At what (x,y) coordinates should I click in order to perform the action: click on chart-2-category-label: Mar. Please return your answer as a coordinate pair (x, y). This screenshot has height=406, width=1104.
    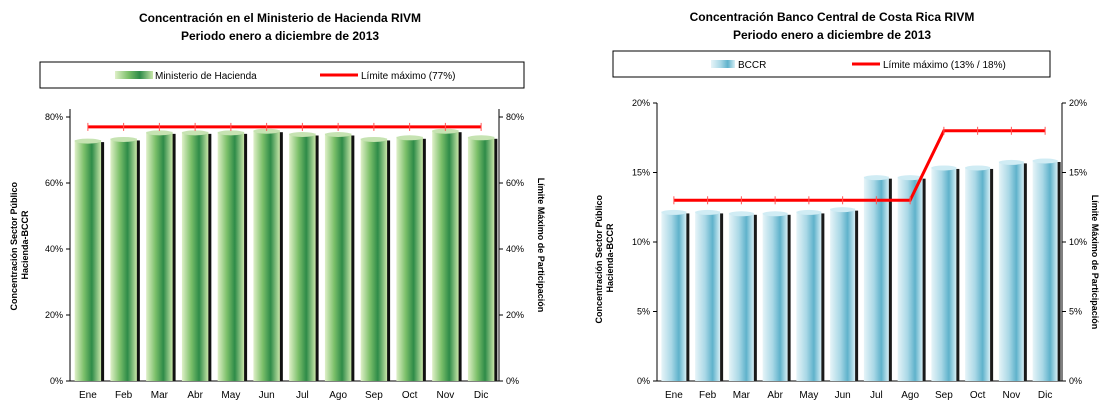
    Looking at the image, I should click on (742, 395).